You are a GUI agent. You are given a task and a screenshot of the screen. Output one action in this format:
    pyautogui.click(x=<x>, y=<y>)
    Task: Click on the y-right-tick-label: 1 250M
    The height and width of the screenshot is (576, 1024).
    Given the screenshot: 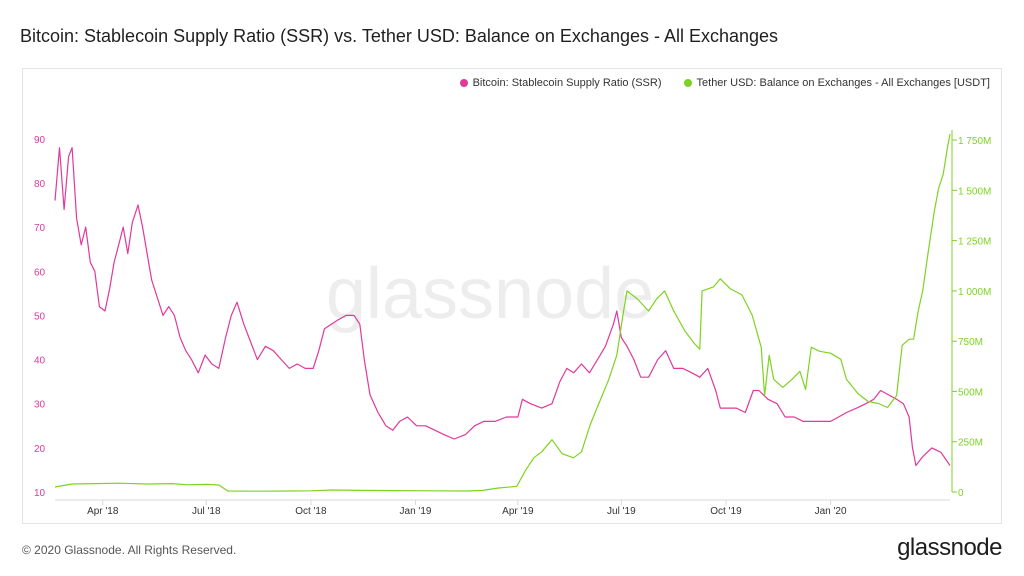 What is the action you would take?
    pyautogui.click(x=974, y=242)
    